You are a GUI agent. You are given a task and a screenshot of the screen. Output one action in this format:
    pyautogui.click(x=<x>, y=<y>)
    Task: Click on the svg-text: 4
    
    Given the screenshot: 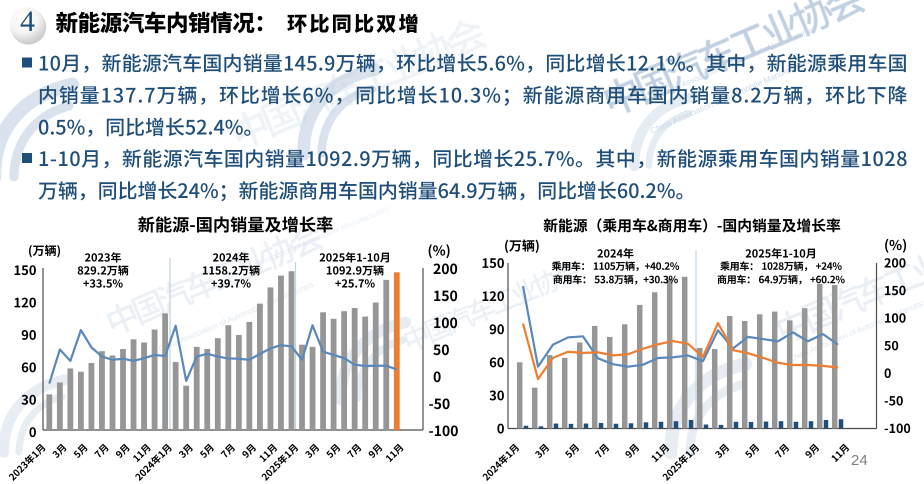 What is the action you would take?
    pyautogui.click(x=27, y=21)
    